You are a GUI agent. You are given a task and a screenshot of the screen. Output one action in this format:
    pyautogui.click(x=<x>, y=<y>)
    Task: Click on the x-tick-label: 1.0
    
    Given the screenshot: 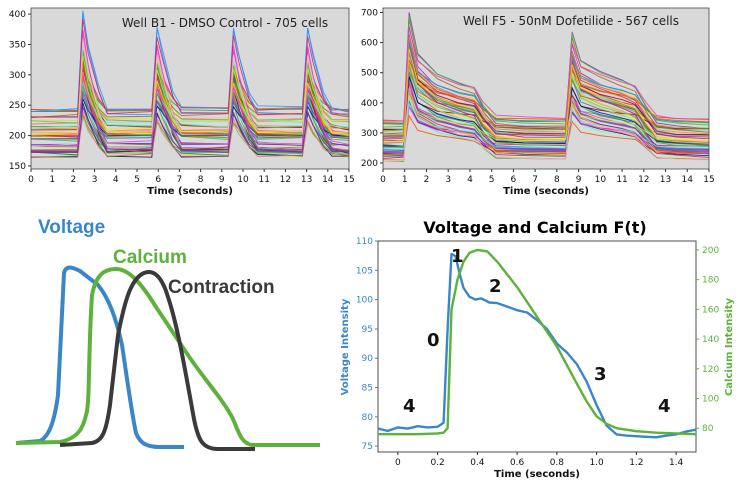 What is the action you would take?
    pyautogui.click(x=596, y=463)
    